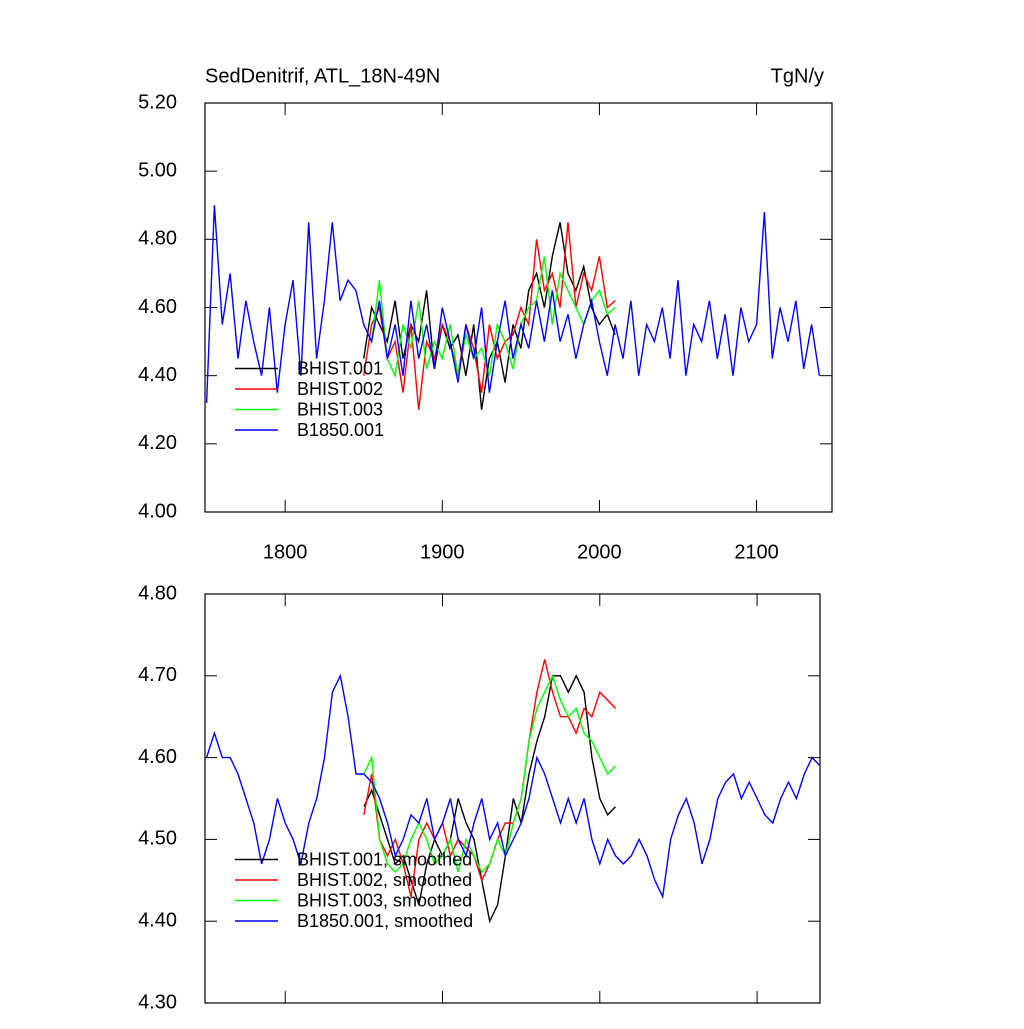 The width and height of the screenshot is (1024, 1029). I want to click on y-tick-label: 4.30, so click(157, 1002).